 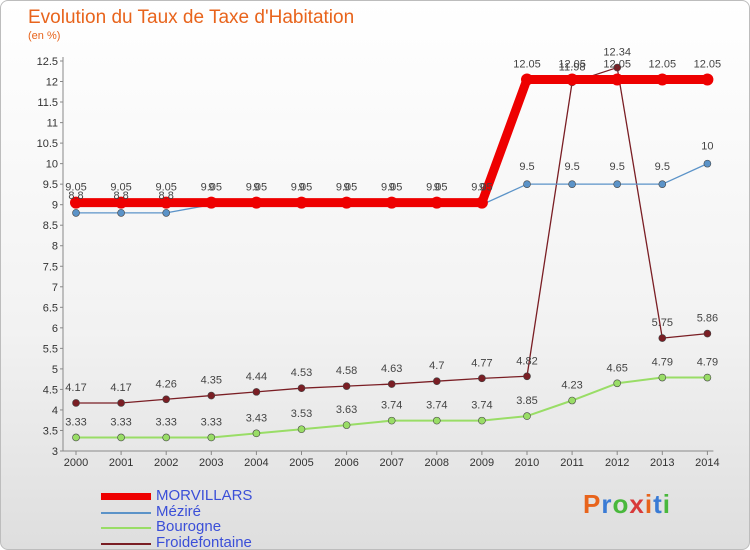 What do you see at coordinates (526, 401) in the screenshot?
I see `data-label-2: 3.85` at bounding box center [526, 401].